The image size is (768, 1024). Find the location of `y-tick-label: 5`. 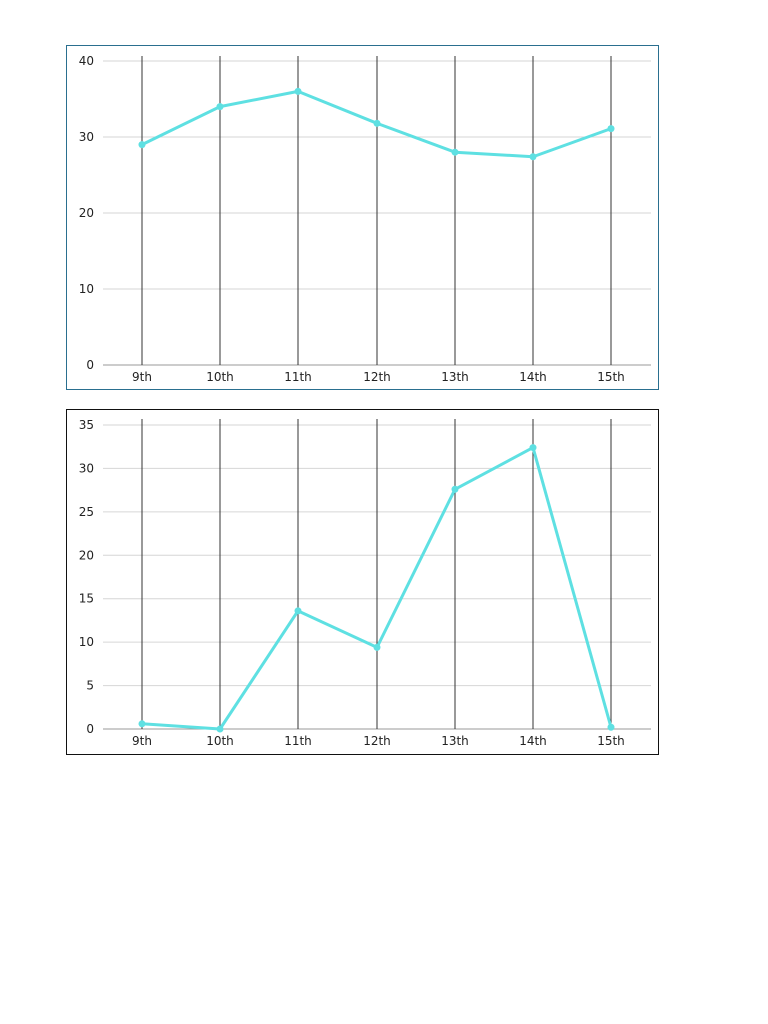

y-tick-label: 5 is located at coordinates (90, 686).